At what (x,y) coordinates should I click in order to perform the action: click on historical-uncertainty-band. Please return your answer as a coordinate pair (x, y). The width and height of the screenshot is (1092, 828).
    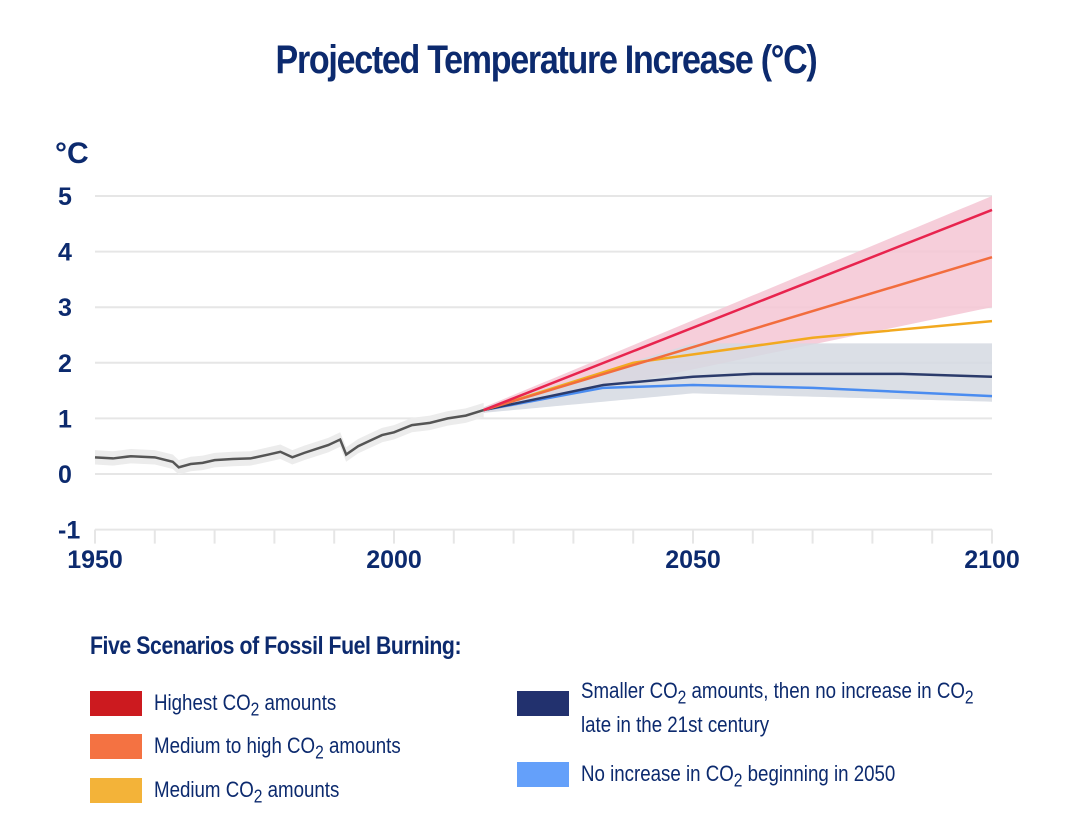
    Looking at the image, I should click on (289, 438).